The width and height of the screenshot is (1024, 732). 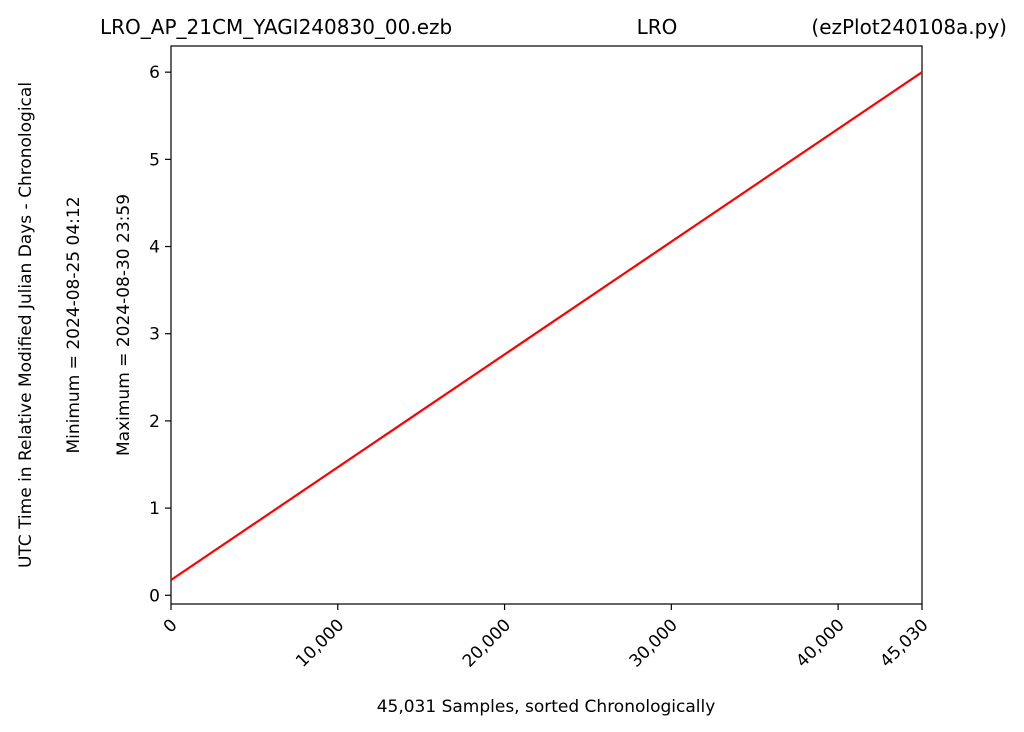 I want to click on chart-title-program: (ezPlot240108a.py), so click(x=909, y=27).